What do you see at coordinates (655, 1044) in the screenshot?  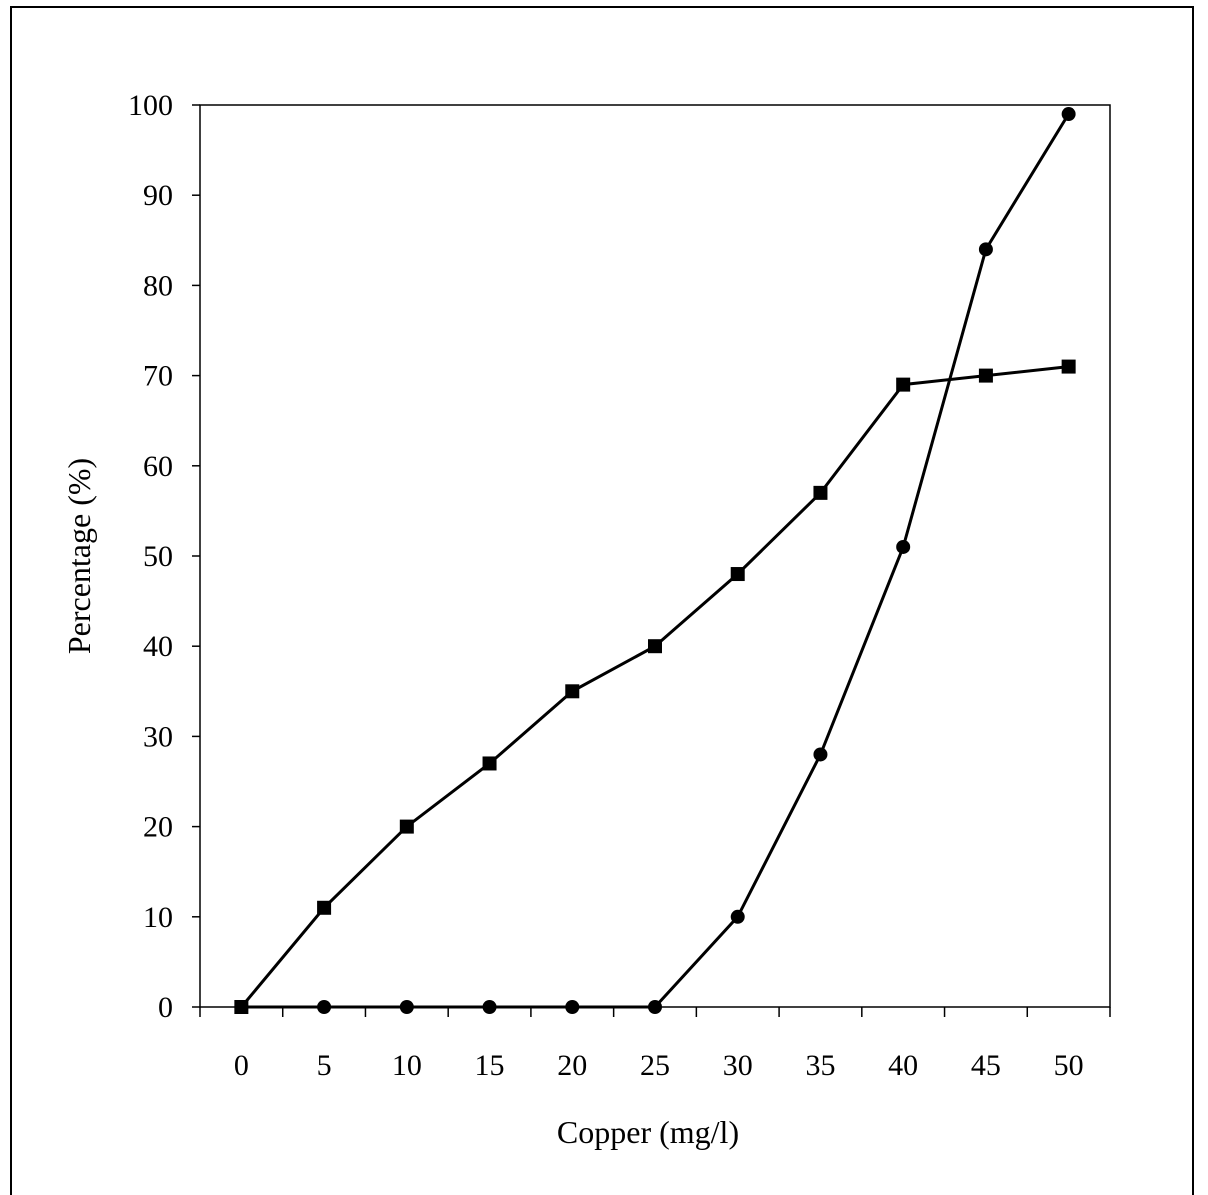 I see `x-axis: 0 5 10 15 20 25 30 35 40 45 50` at bounding box center [655, 1044].